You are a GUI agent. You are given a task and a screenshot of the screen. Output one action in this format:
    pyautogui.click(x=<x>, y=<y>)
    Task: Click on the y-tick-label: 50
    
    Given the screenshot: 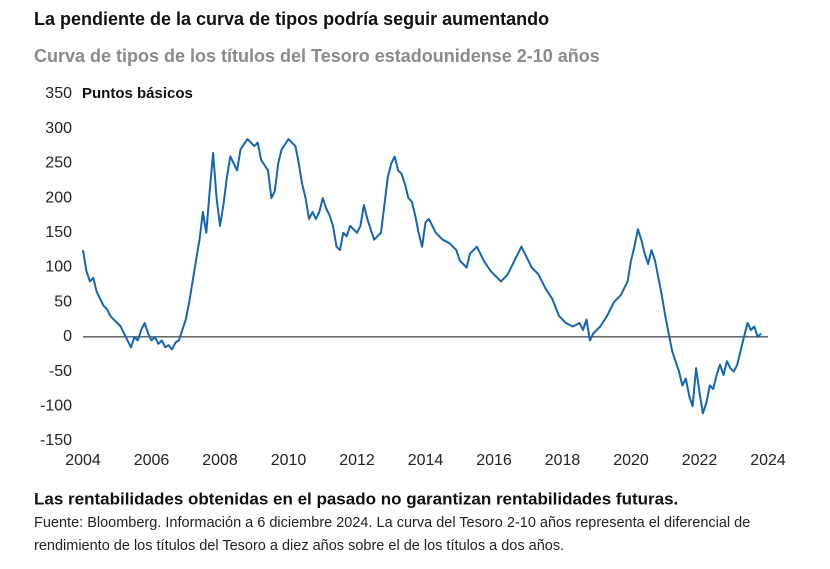 What is the action you would take?
    pyautogui.click(x=63, y=301)
    